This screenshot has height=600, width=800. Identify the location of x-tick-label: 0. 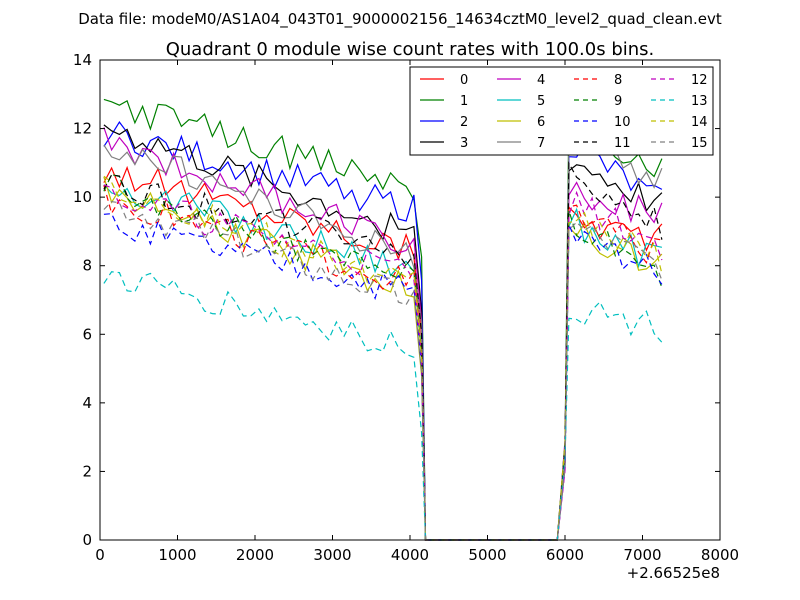
(100, 555).